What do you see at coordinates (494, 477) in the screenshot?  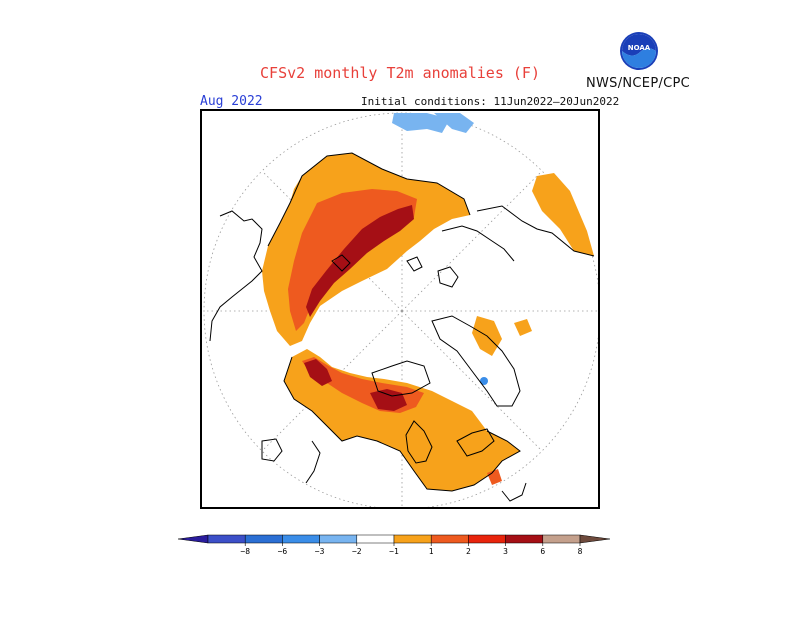 I see `anomaly-region-se-us-red` at bounding box center [494, 477].